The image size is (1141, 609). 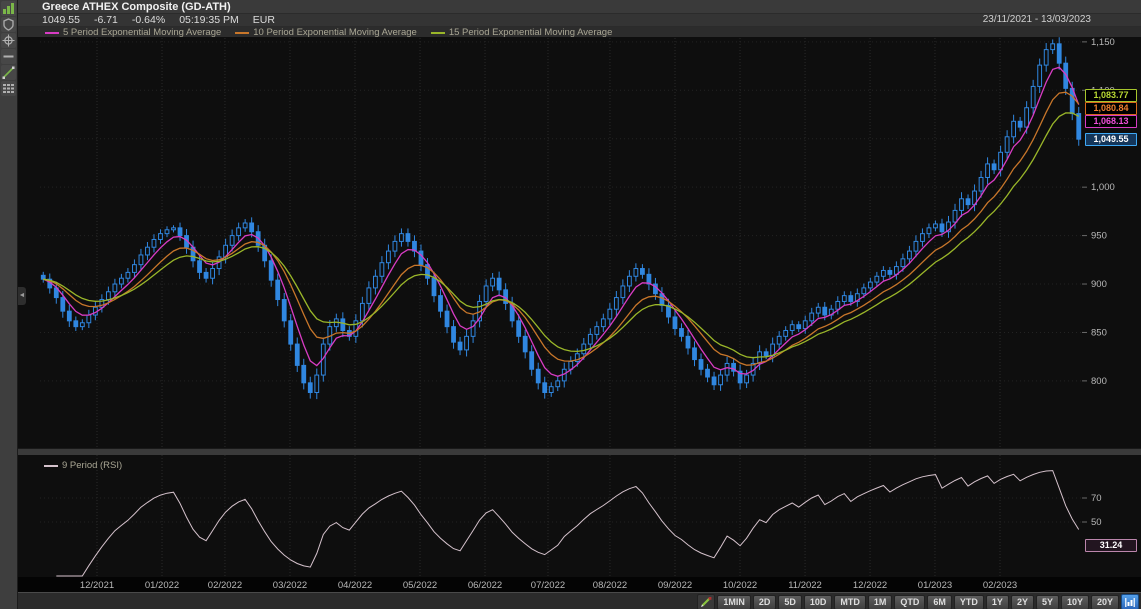 What do you see at coordinates (162, 585) in the screenshot?
I see `x-axis-tick: 01/2022` at bounding box center [162, 585].